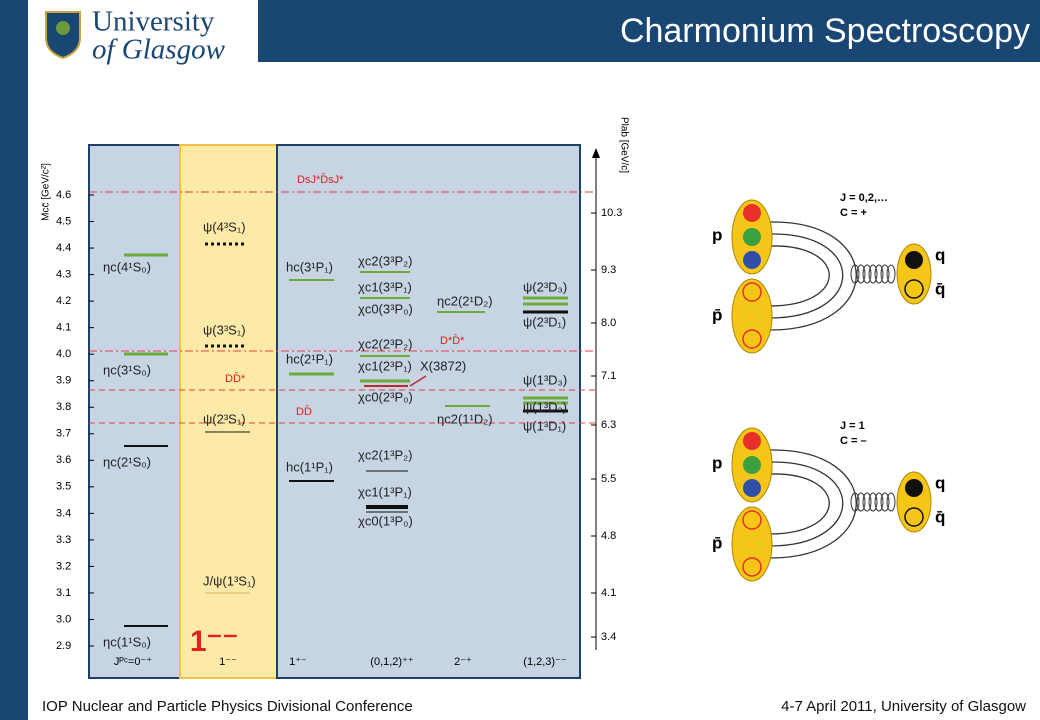 Image resolution: width=1040 pixels, height=720 pixels. What do you see at coordinates (63, 221) in the screenshot?
I see `tick-label: 4.5` at bounding box center [63, 221].